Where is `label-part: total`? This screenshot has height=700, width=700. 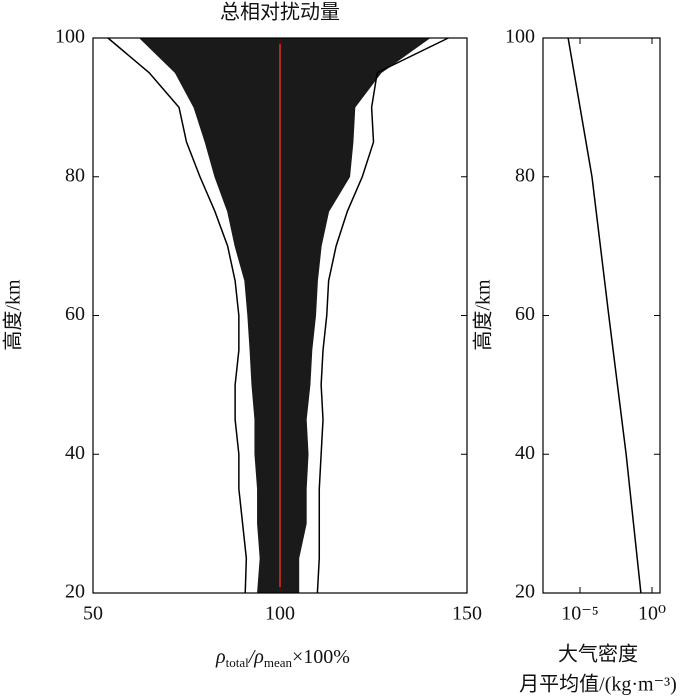 label-part: total is located at coordinates (237, 662).